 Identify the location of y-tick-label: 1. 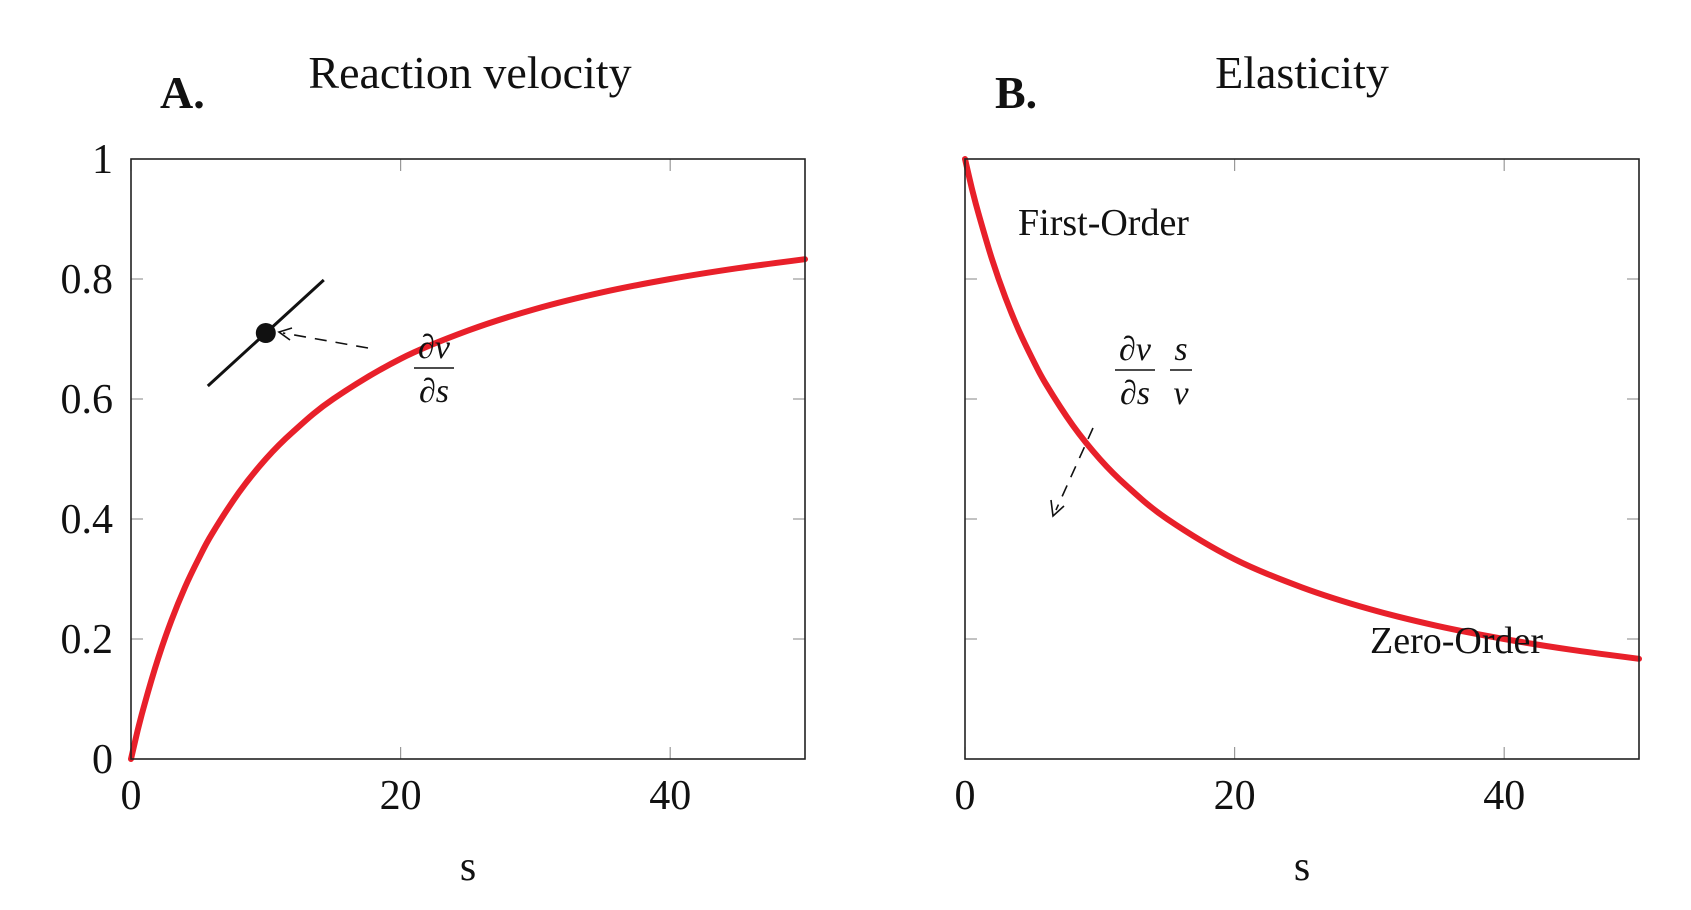
(102, 160).